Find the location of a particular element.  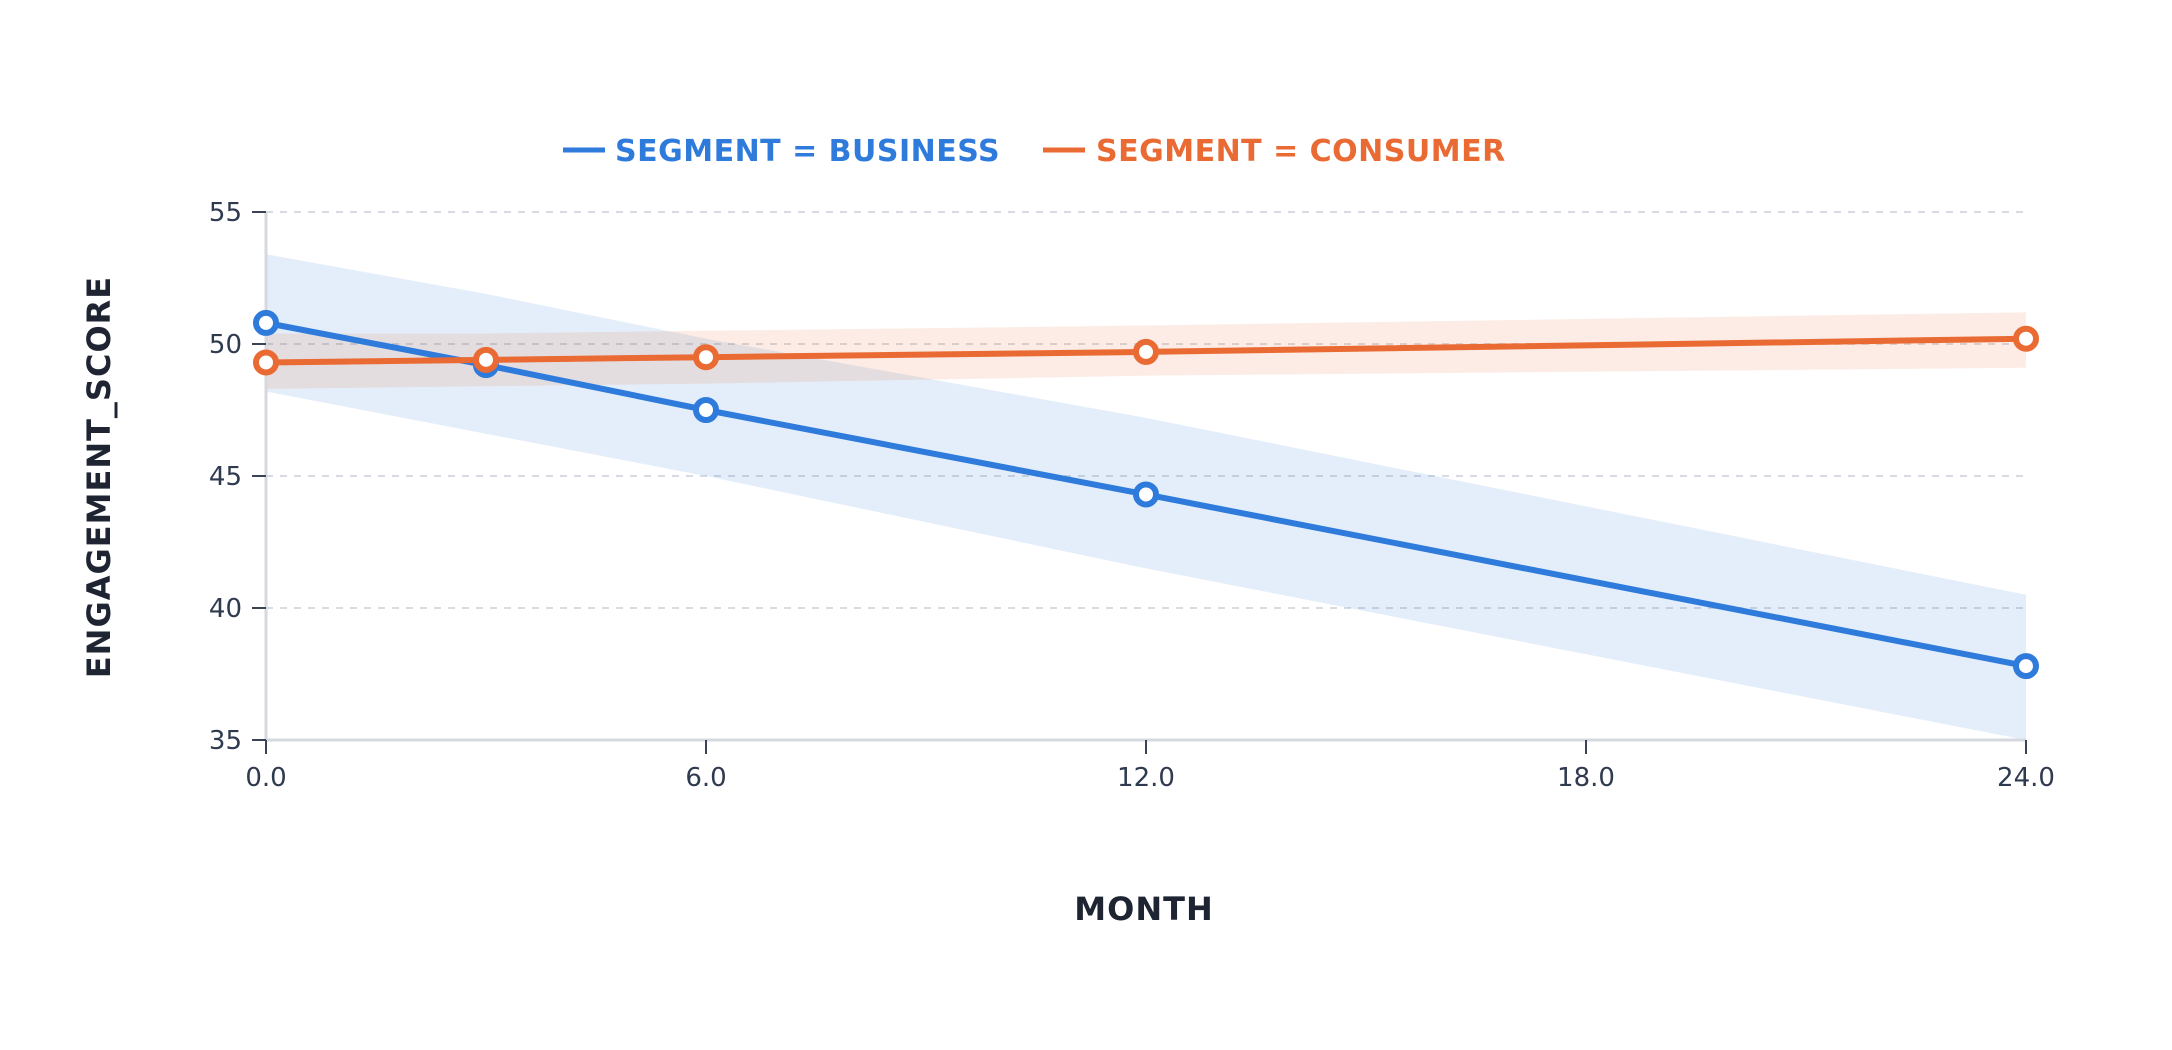

x-tick-label: 0.0 is located at coordinates (265, 778).